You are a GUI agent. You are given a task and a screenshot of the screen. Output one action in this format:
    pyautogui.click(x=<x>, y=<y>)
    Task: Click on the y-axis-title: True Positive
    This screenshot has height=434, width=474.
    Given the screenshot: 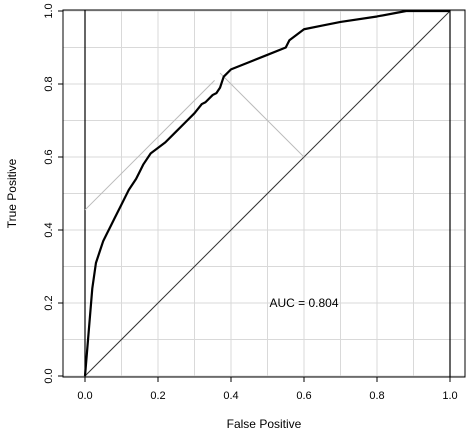 What is the action you would take?
    pyautogui.click(x=12, y=193)
    